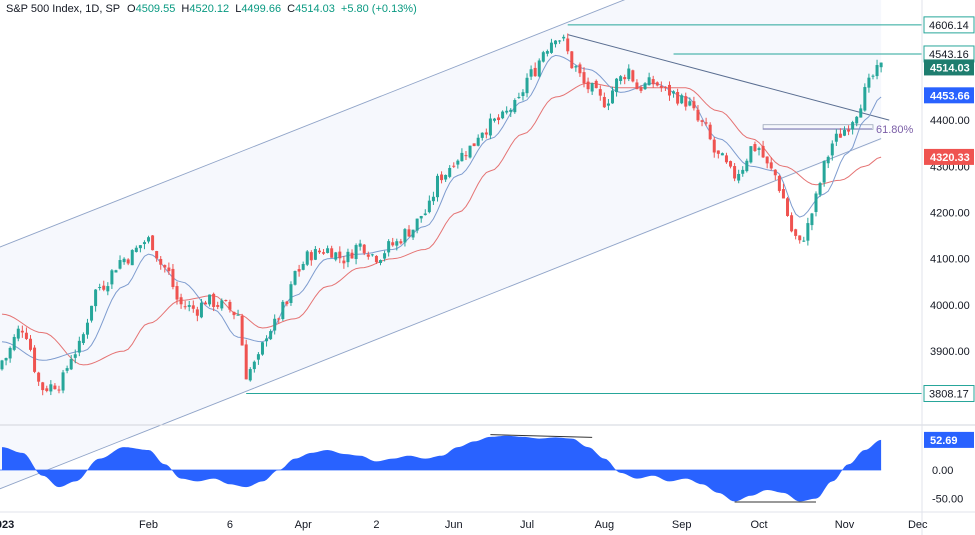 The height and width of the screenshot is (535, 975). What do you see at coordinates (950, 121) in the screenshot?
I see `price-tick-label: 4400.00` at bounding box center [950, 121].